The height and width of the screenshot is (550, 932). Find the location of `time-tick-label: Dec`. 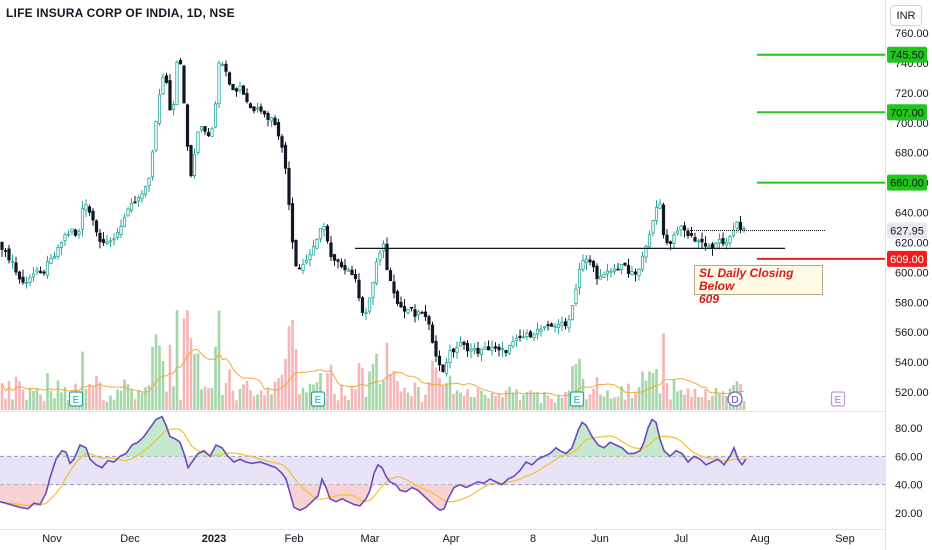

time-tick-label: Dec is located at coordinates (130, 539).